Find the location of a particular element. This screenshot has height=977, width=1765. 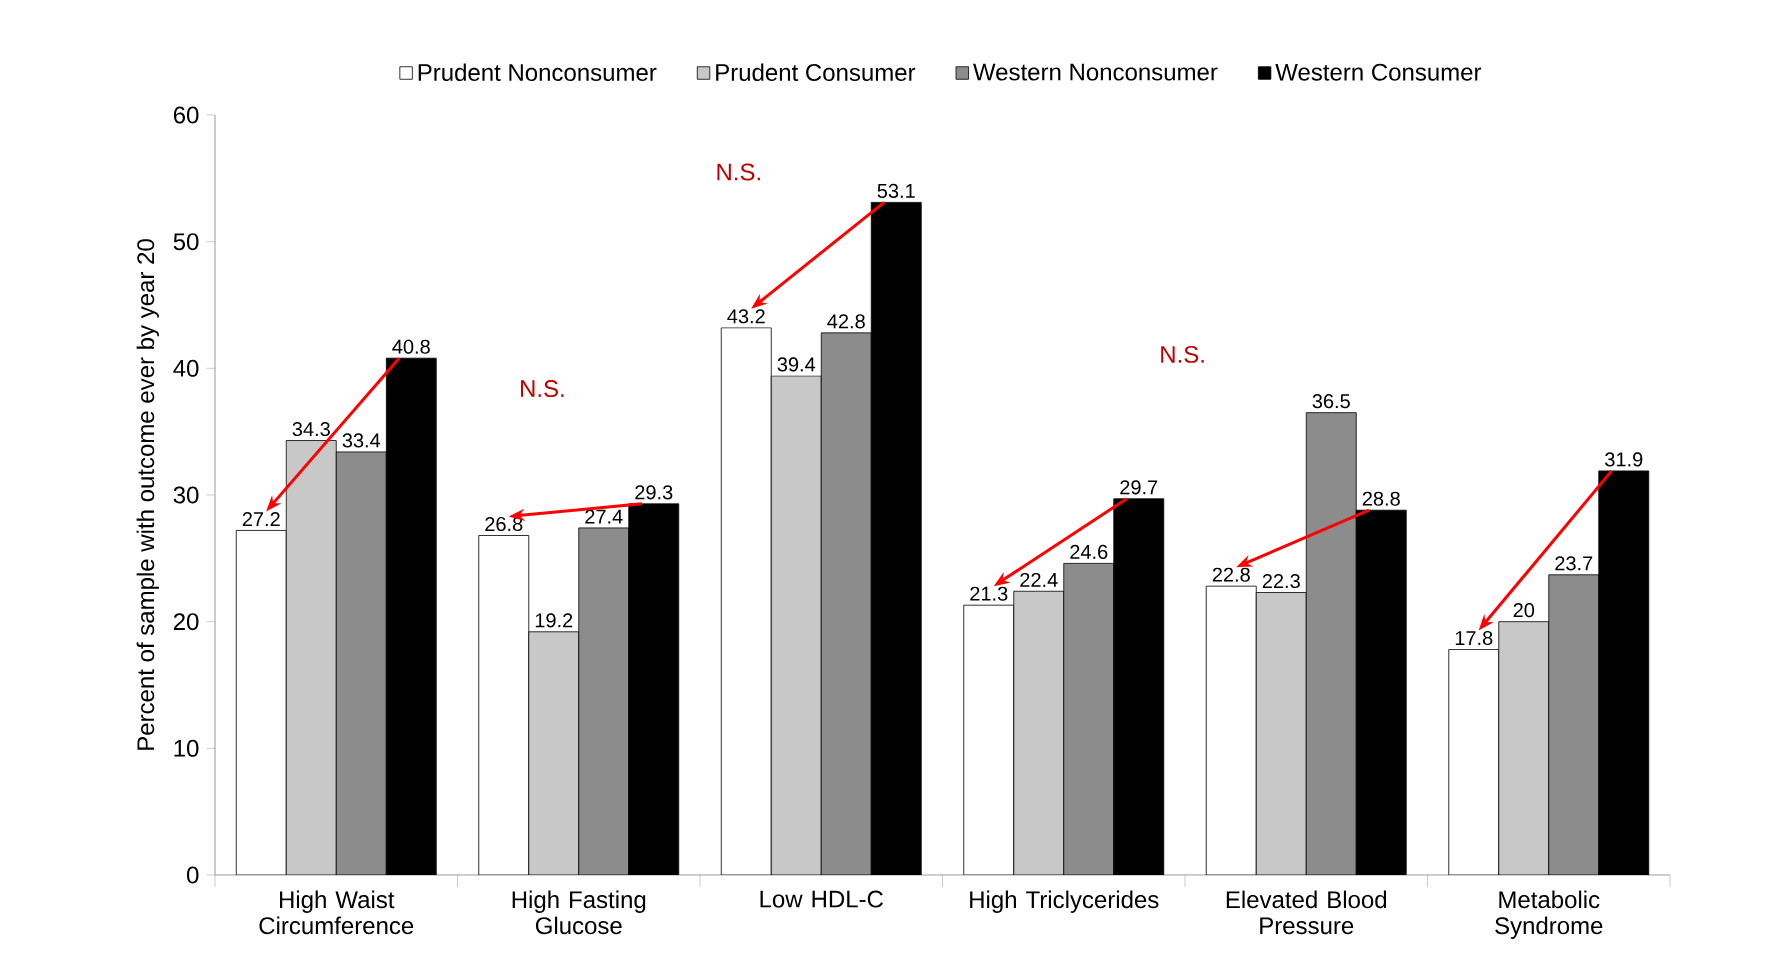

x-tick-label: Low HDL-C is located at coordinates (821, 899).